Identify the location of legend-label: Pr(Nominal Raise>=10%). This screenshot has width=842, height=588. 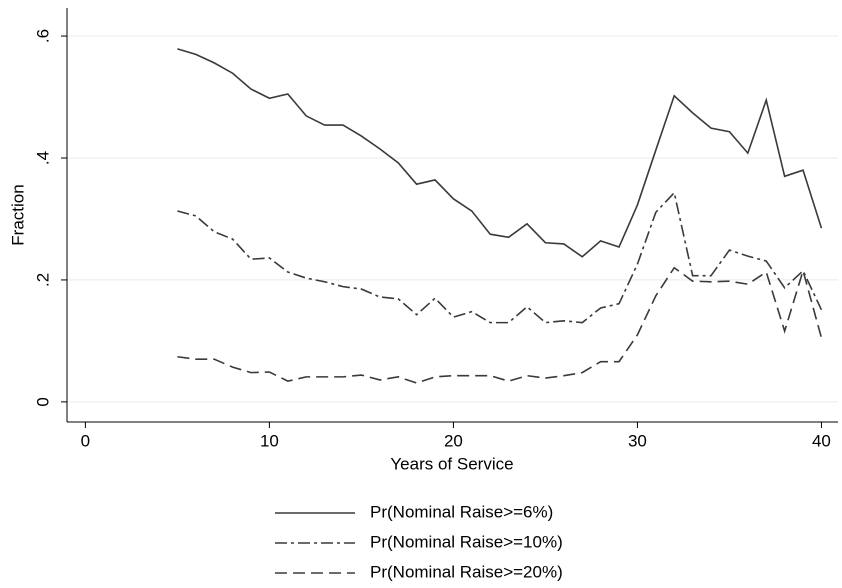
(466, 541).